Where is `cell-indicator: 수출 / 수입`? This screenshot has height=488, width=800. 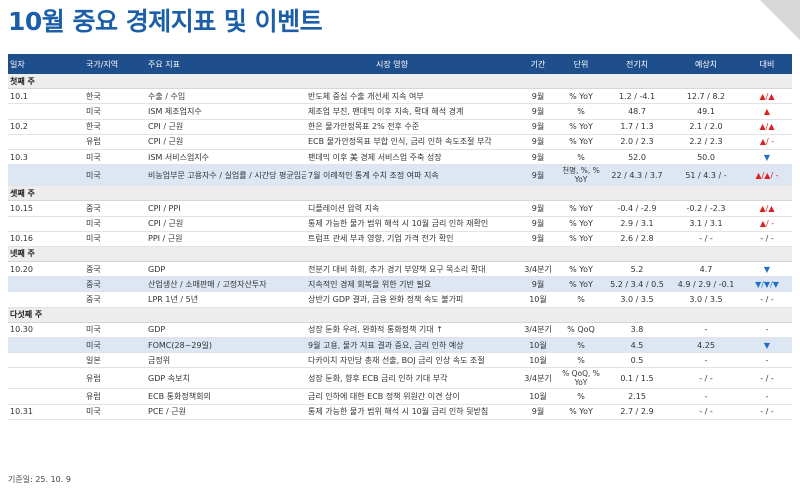 cell-indicator: 수출 / 수입 is located at coordinates (167, 96).